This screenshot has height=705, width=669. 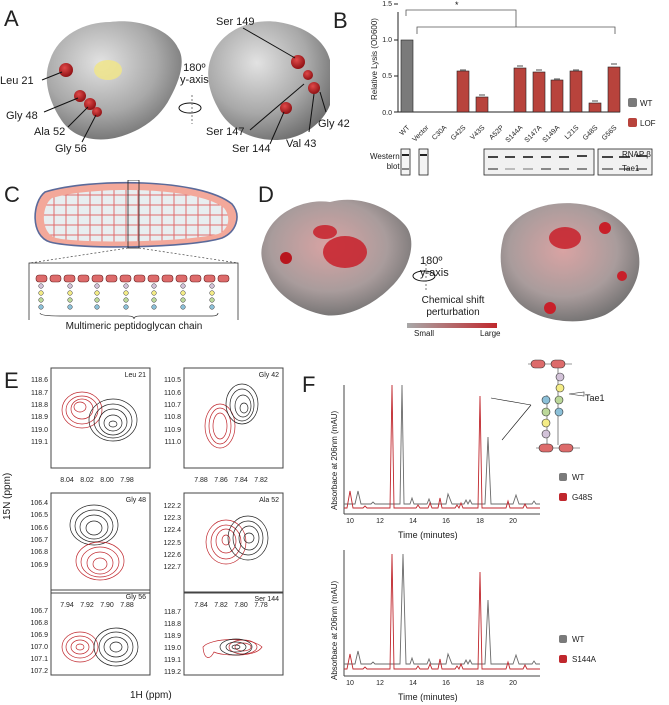 I want to click on svg-text: Relative Lysis (OD600), so click(x=374, y=59).